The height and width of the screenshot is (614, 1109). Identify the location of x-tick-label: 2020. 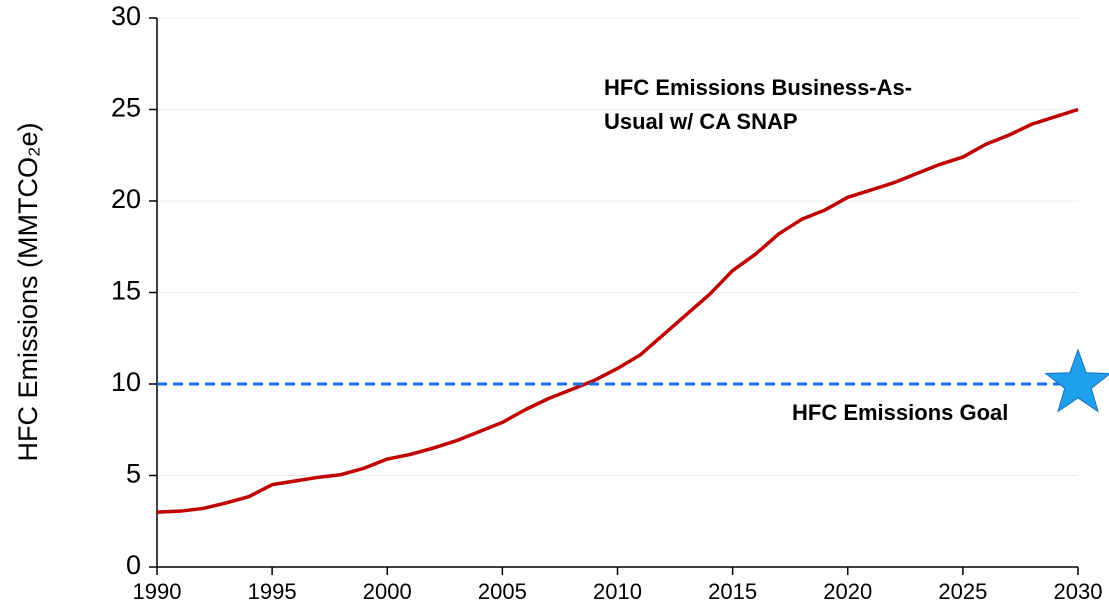
(847, 591).